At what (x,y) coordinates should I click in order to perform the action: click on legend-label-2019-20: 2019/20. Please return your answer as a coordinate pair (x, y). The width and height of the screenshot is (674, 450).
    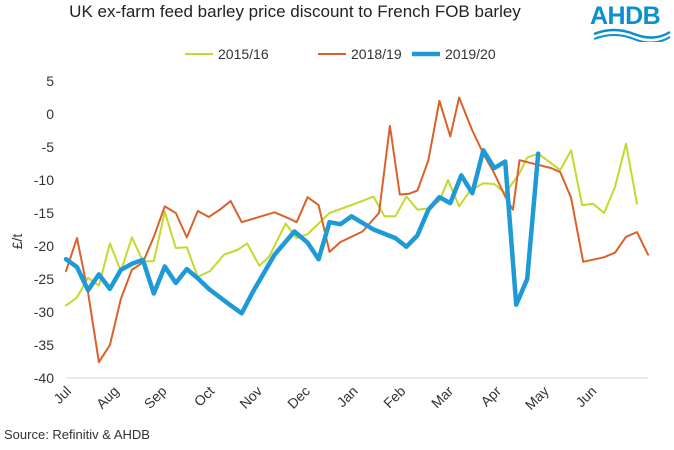
    Looking at the image, I should click on (470, 54).